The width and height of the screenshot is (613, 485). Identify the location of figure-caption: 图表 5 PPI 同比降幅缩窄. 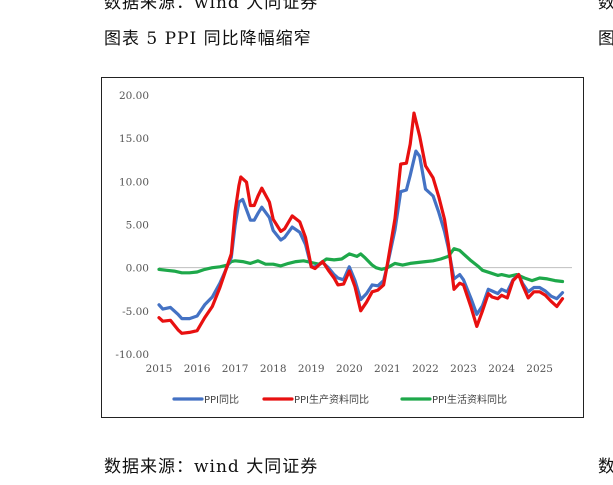
(208, 39).